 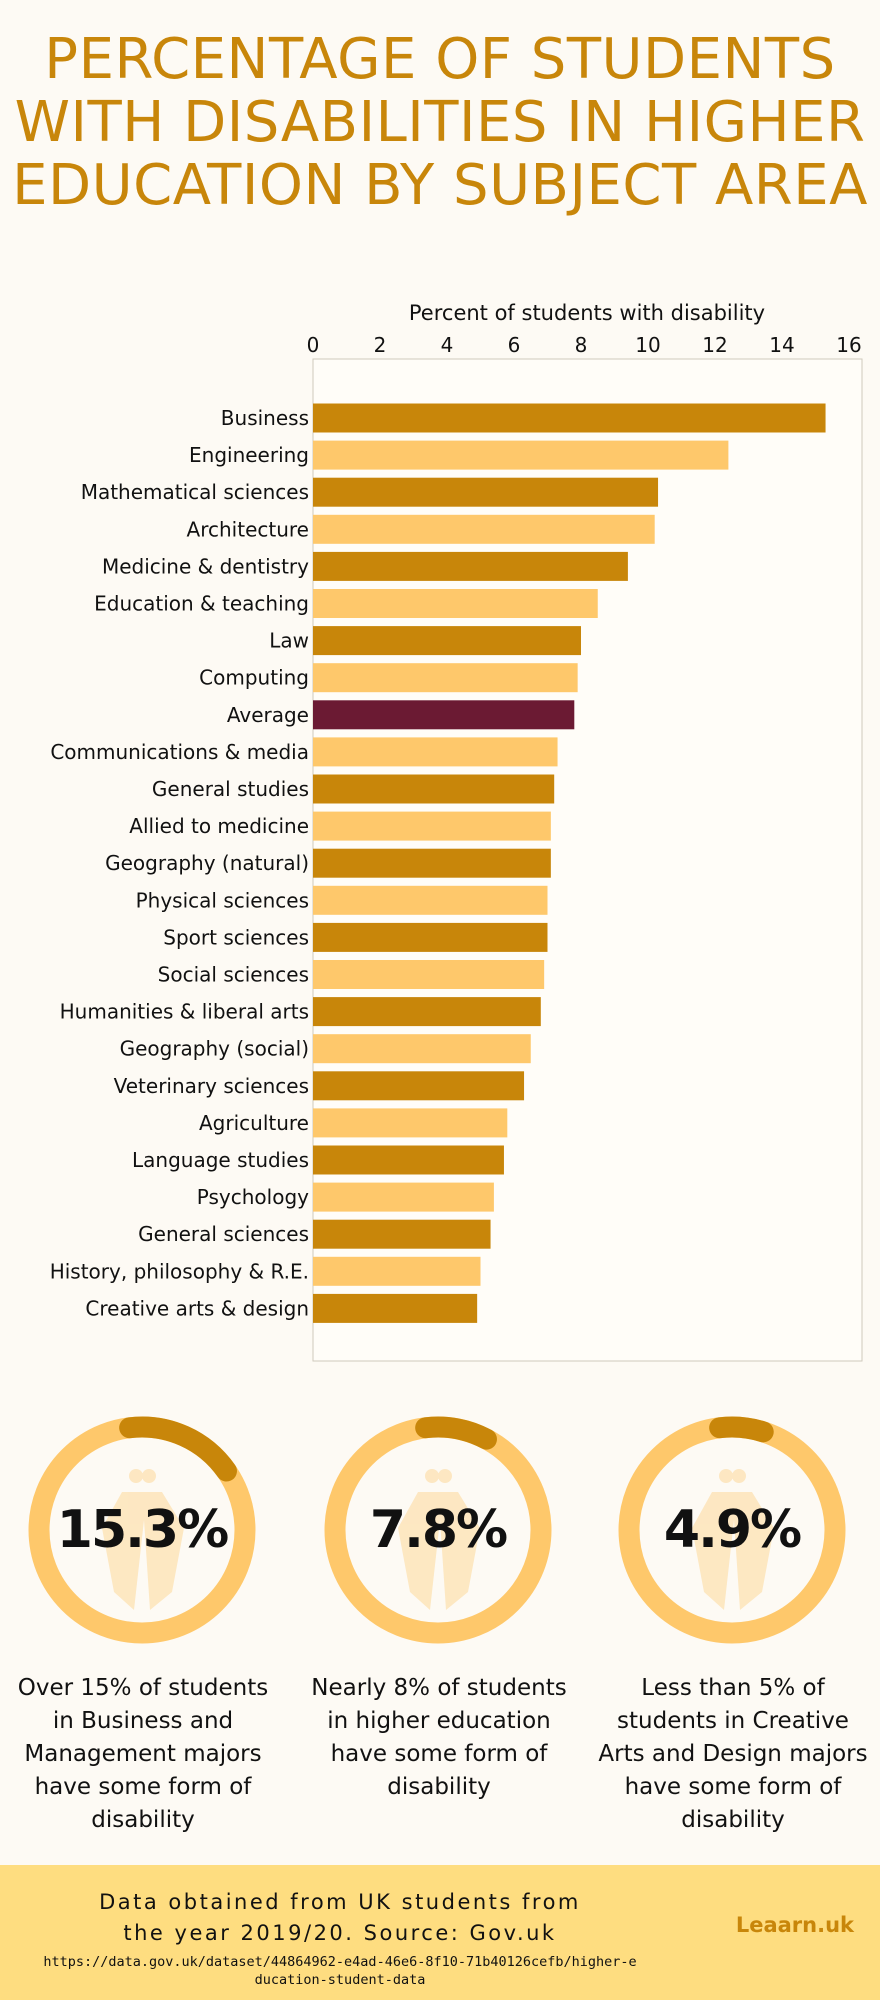 What do you see at coordinates (340, 1902) in the screenshot?
I see `source-line-1: Data obtained from UK students from` at bounding box center [340, 1902].